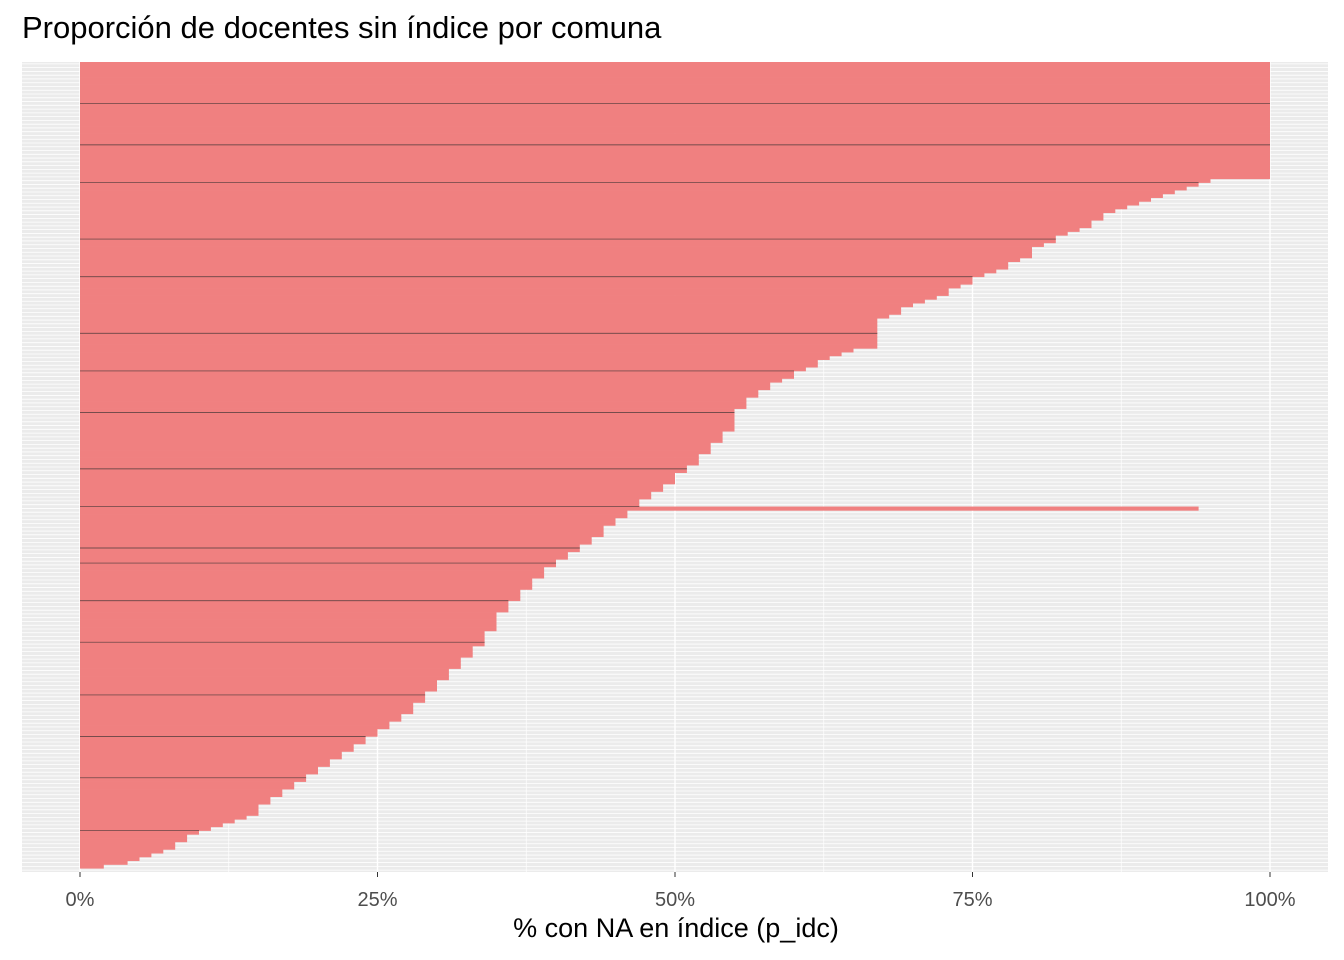 The width and height of the screenshot is (1344, 960). What do you see at coordinates (377, 900) in the screenshot?
I see `x-tick-label: 25%` at bounding box center [377, 900].